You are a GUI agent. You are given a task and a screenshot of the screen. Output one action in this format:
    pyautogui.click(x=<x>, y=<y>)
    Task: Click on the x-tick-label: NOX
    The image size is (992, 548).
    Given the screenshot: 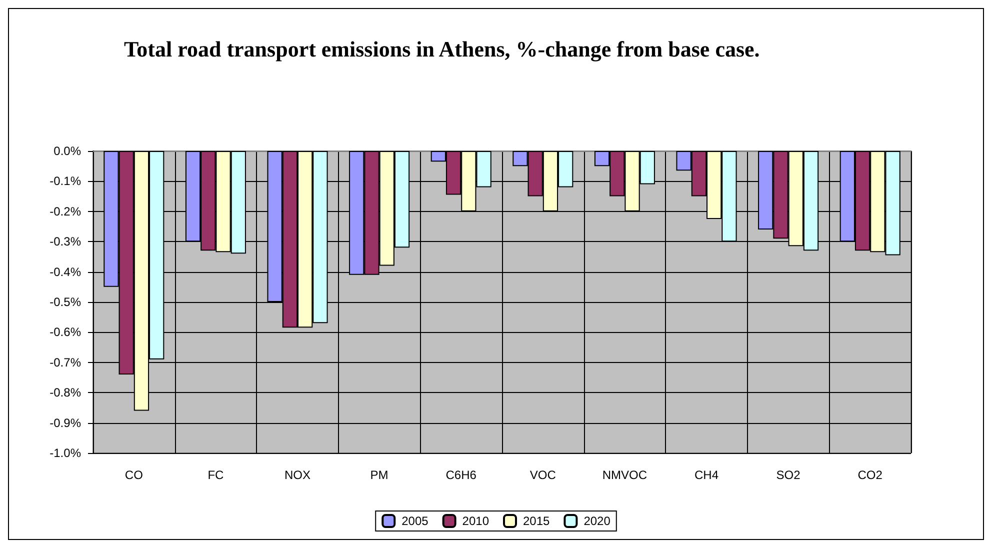 What is the action you would take?
    pyautogui.click(x=297, y=475)
    